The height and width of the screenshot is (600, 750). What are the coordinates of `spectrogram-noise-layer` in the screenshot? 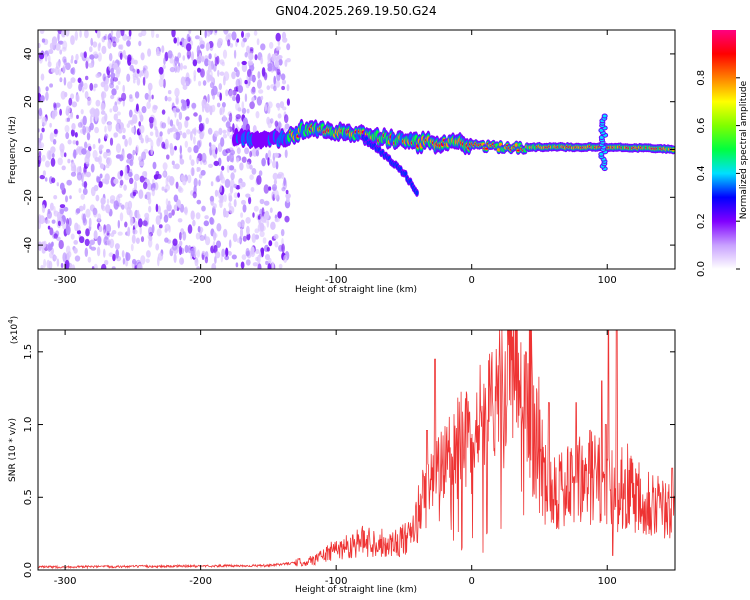 It's located at (164, 149).